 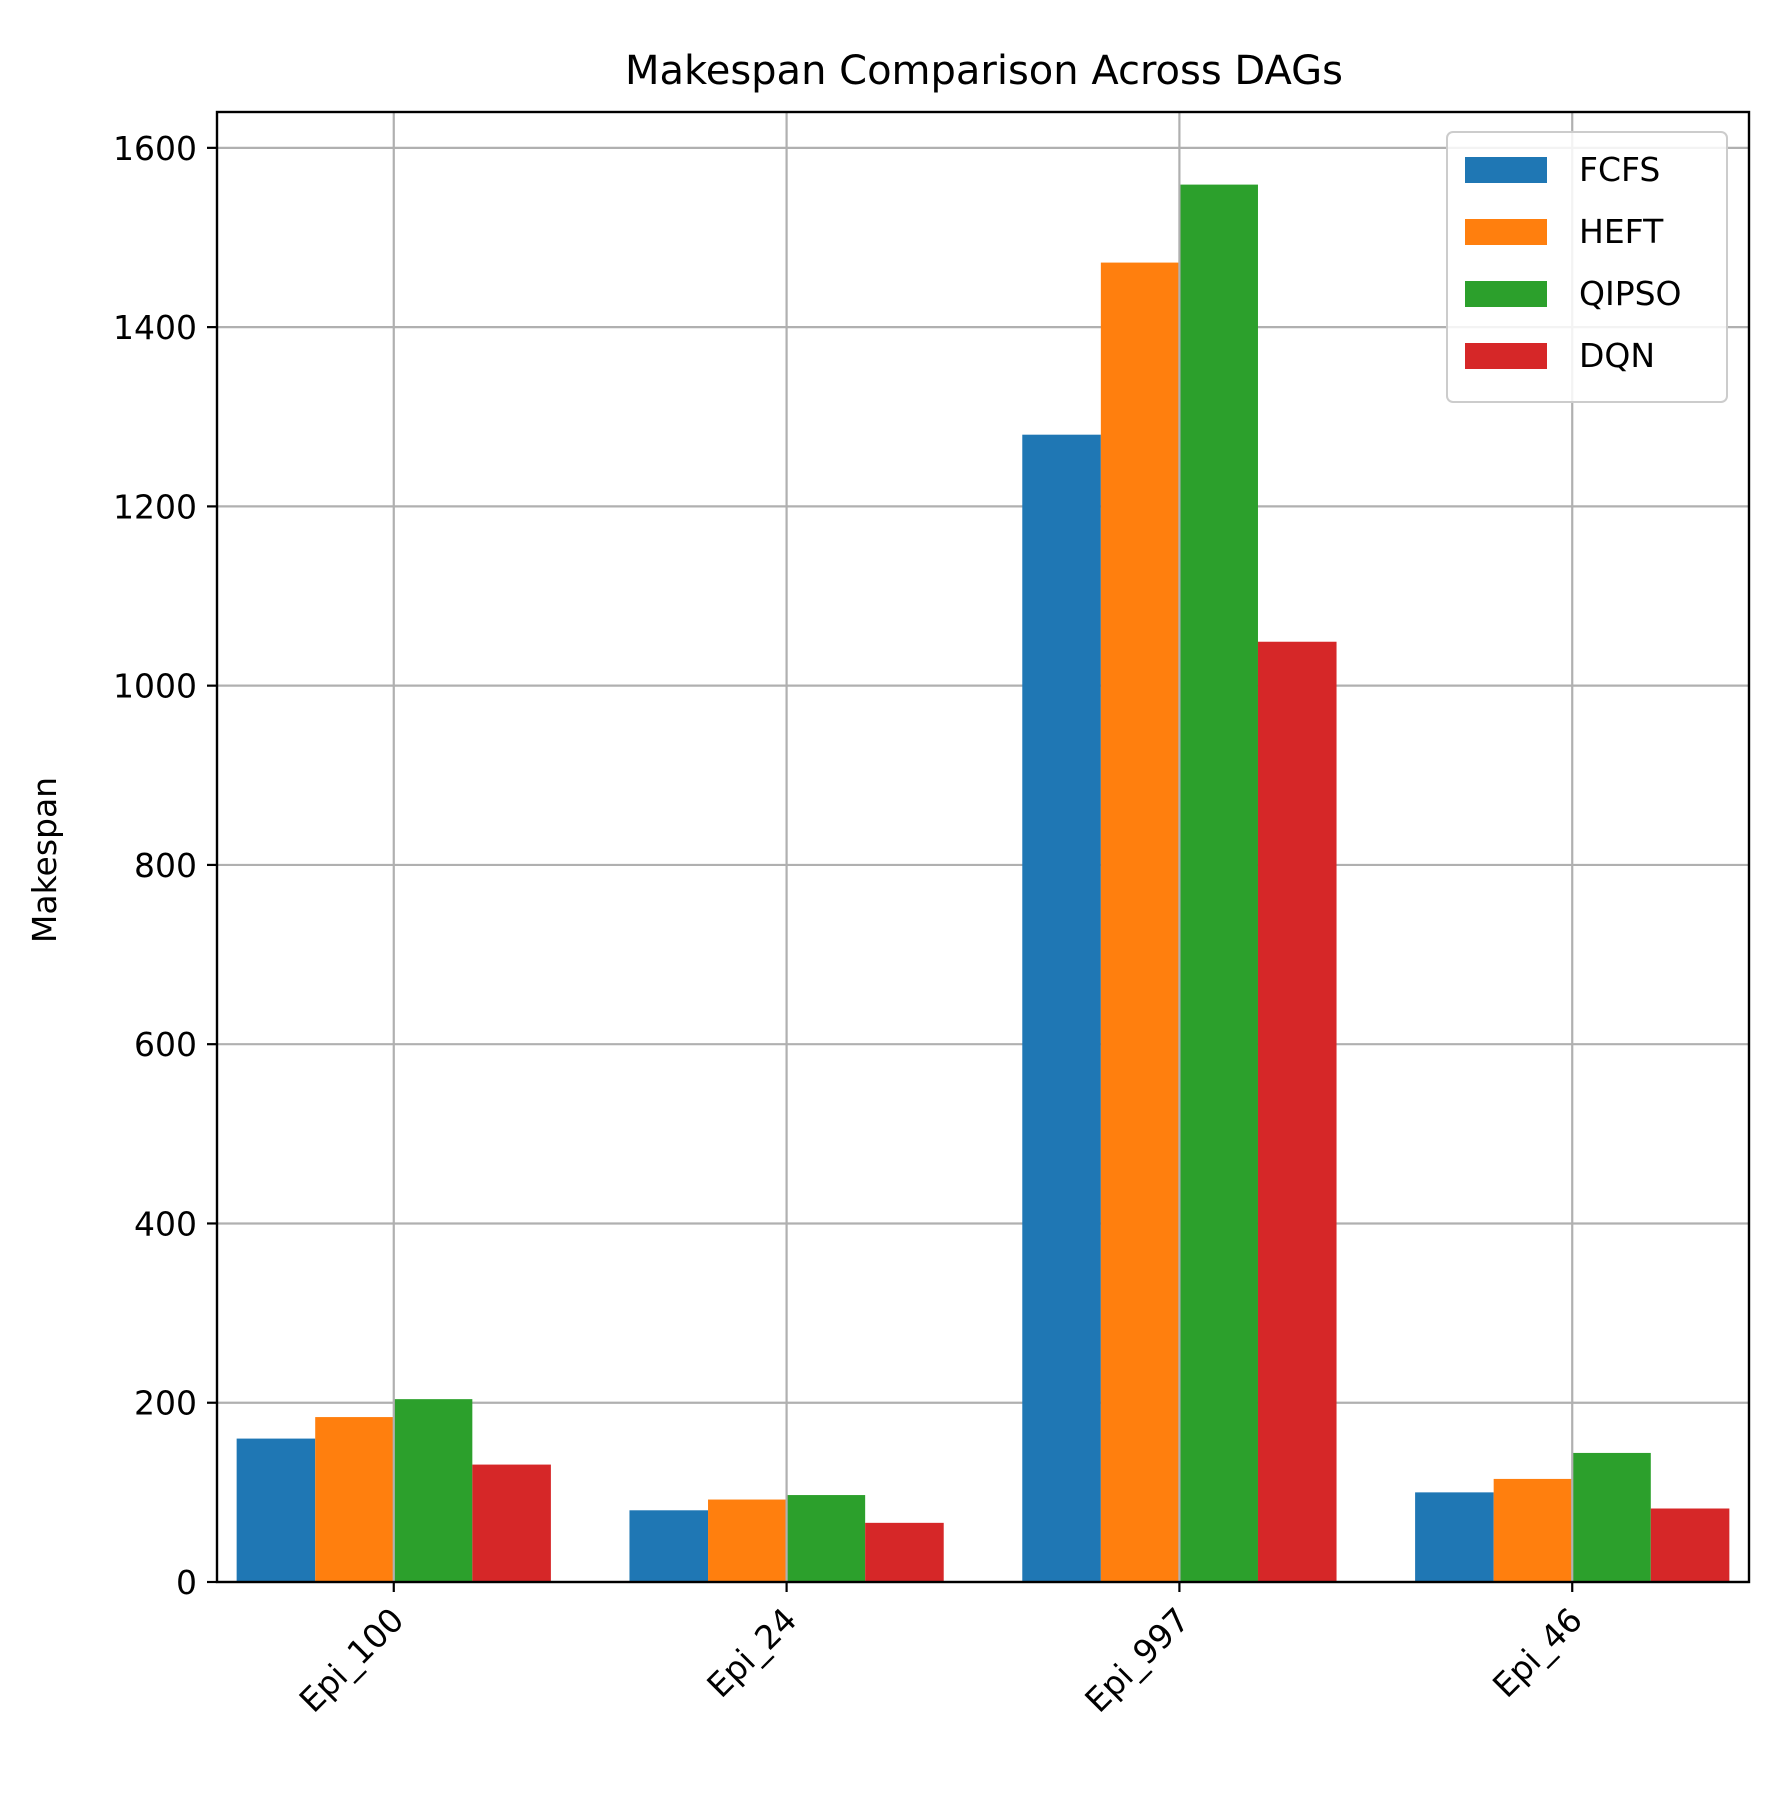 I want to click on chart-title: Makespan Comparison Across DAGs, so click(x=984, y=71).